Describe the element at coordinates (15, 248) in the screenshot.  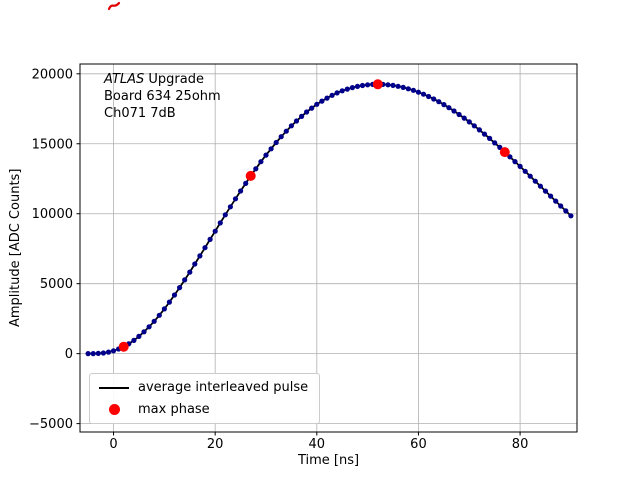
I see `y-axis-label: Amplitude [ADC Counts]` at that location.